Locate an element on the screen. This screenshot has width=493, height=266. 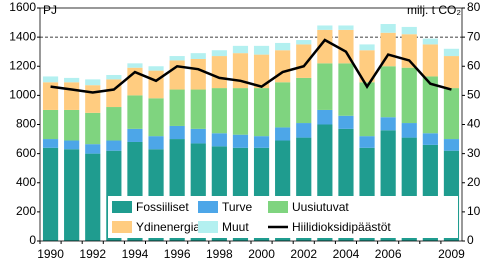
y-tick-label: 600 is located at coordinates (26, 153).